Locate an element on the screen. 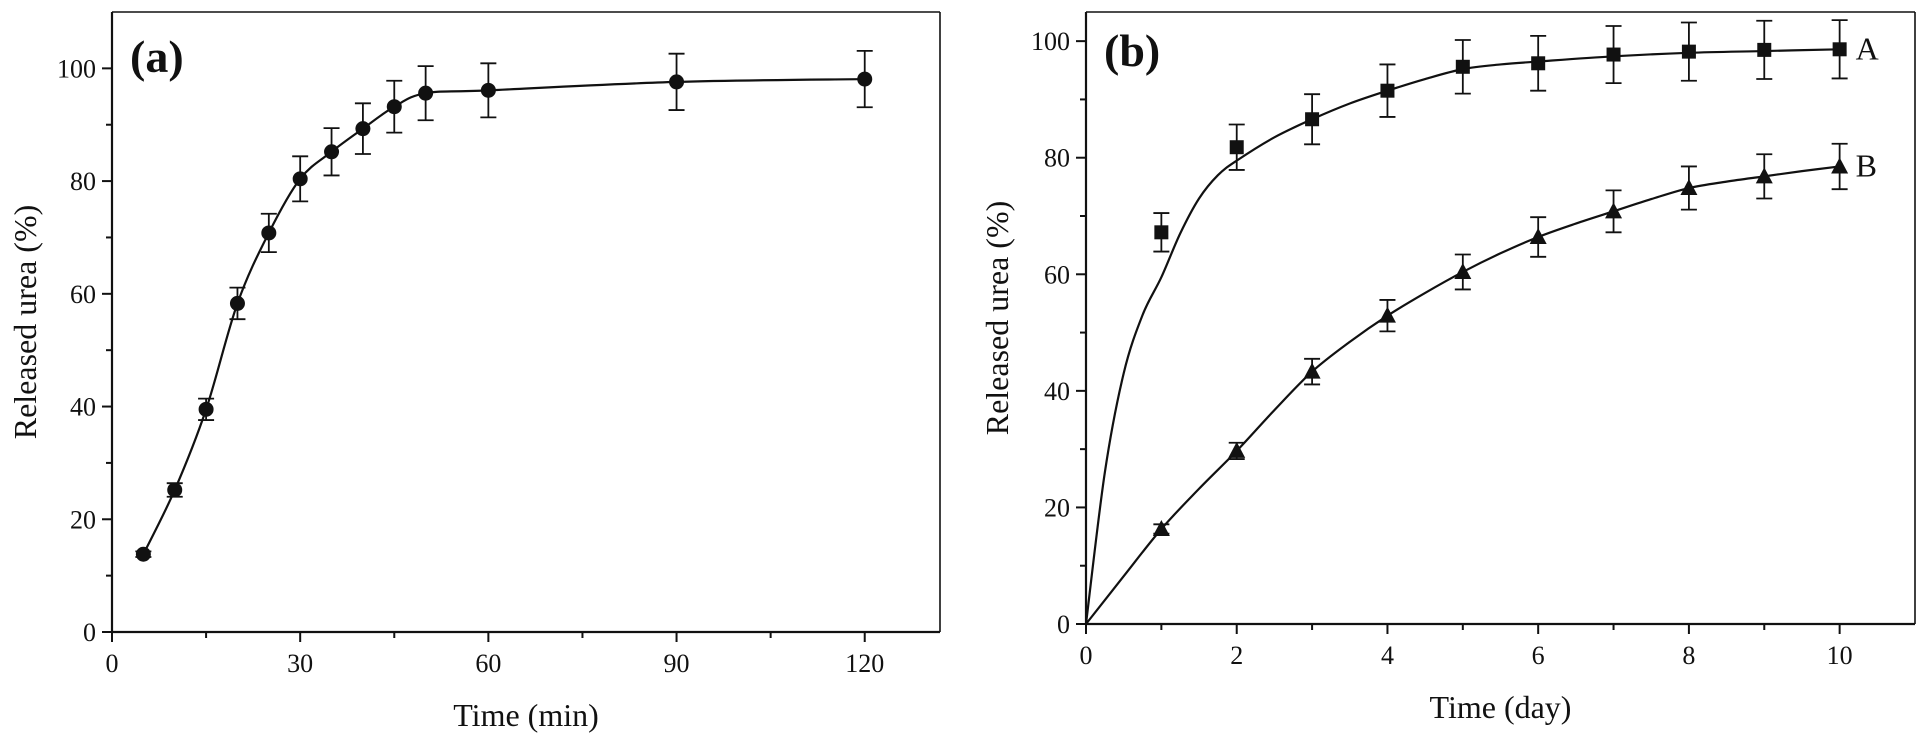  x-tick-label: 10 is located at coordinates (1840, 655).